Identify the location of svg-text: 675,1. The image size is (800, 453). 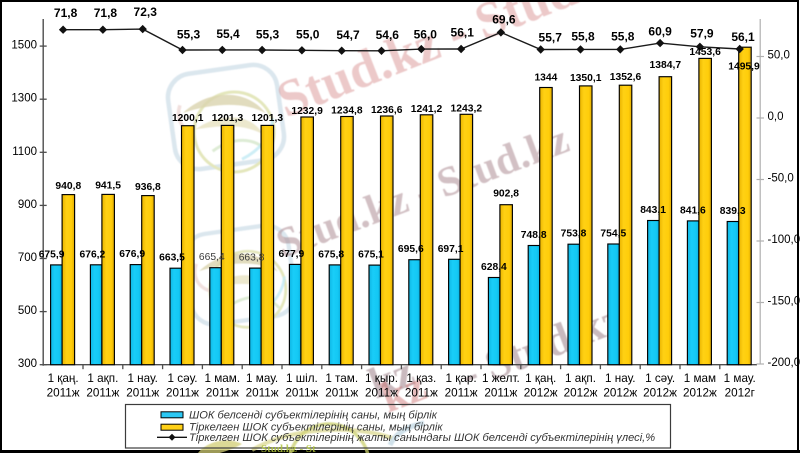
(371, 255).